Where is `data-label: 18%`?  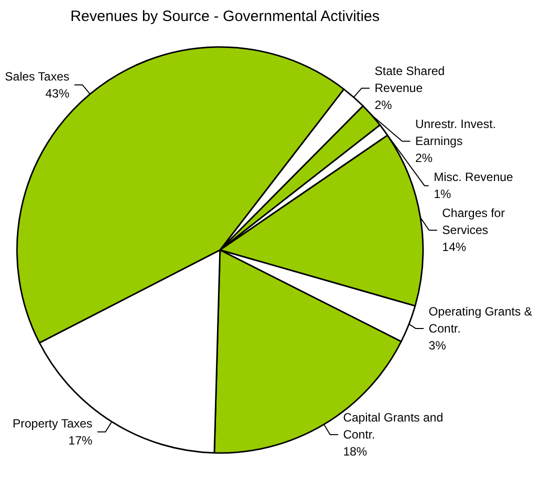 data-label: 18% is located at coordinates (355, 451).